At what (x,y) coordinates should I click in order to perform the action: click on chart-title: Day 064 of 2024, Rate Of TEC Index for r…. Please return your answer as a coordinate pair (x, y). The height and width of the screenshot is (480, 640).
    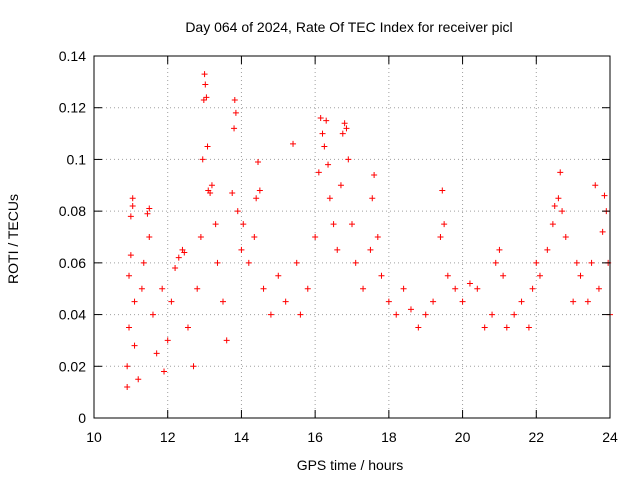
    Looking at the image, I should click on (348, 27).